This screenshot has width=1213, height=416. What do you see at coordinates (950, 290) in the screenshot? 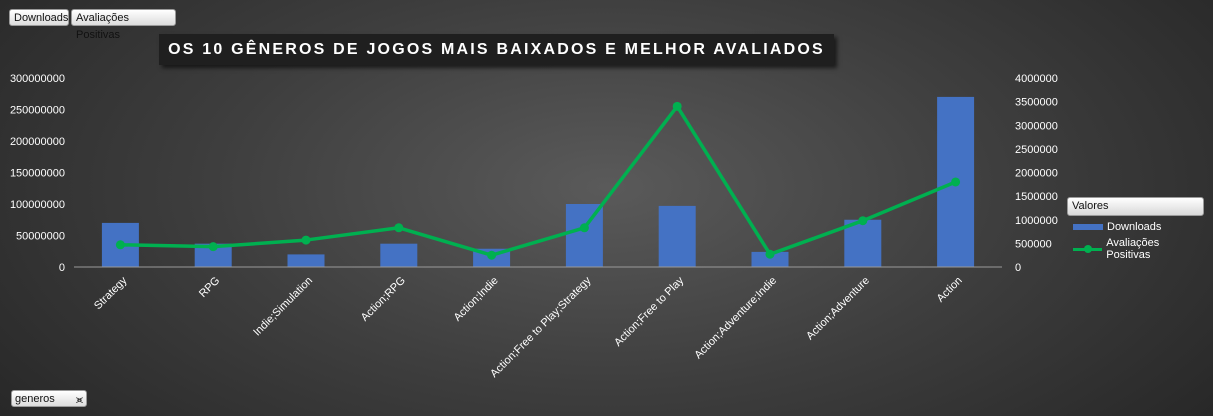
I see `x-tick-label: Action` at bounding box center [950, 290].